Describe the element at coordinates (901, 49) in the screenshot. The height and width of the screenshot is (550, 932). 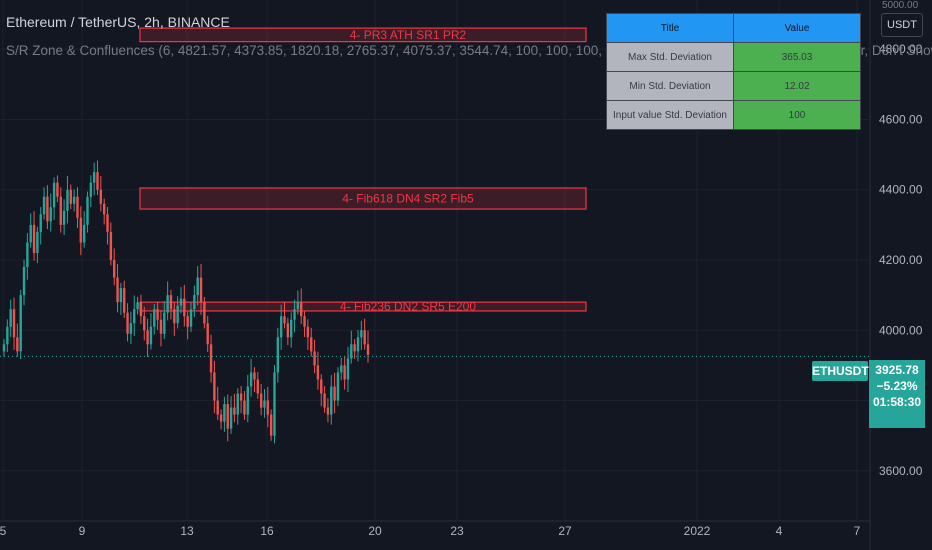
I see `y-tick-label: 4800.00` at that location.